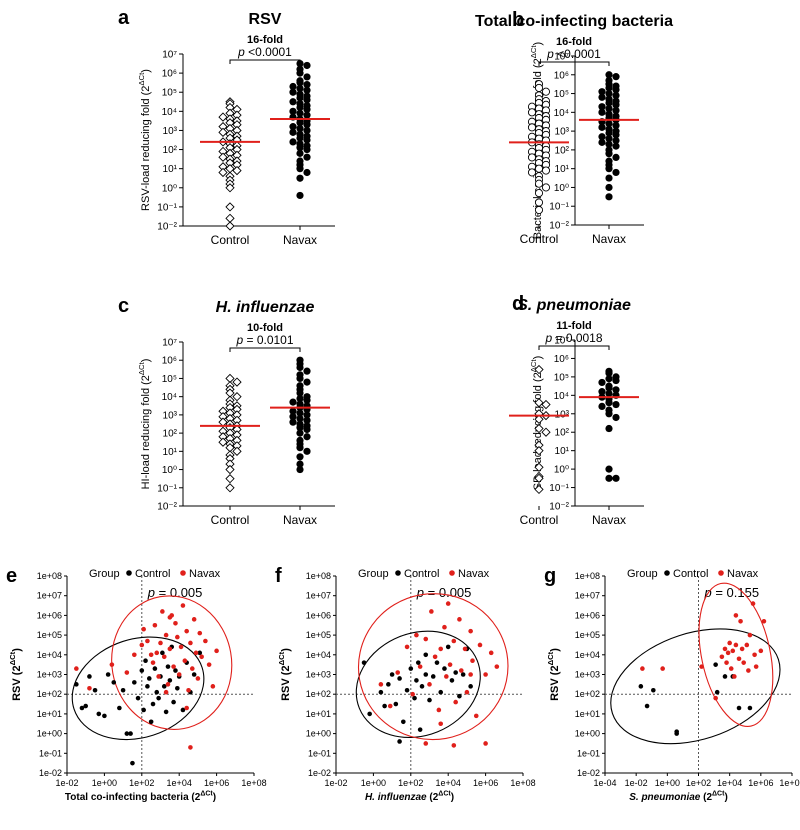  I want to click on x-tick-label: 1e+02, so click(410, 783).